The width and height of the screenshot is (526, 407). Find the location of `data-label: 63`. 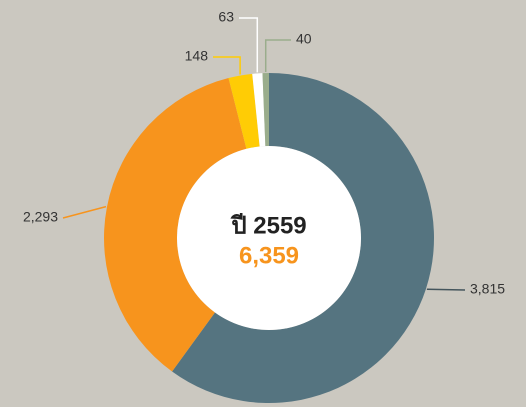

data-label: 63 is located at coordinates (226, 17).